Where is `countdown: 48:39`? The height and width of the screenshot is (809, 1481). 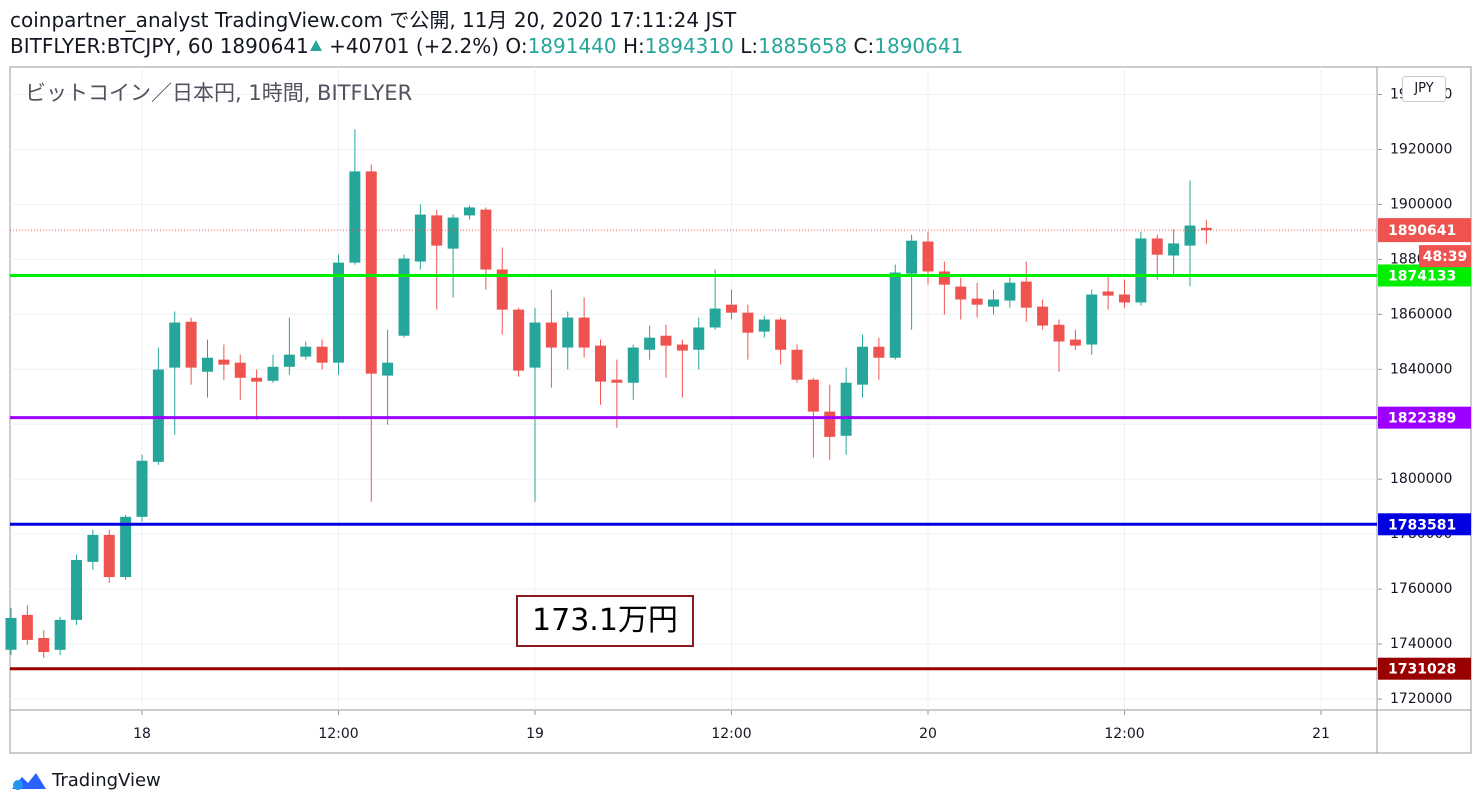
countdown: 48:39 is located at coordinates (1445, 257).